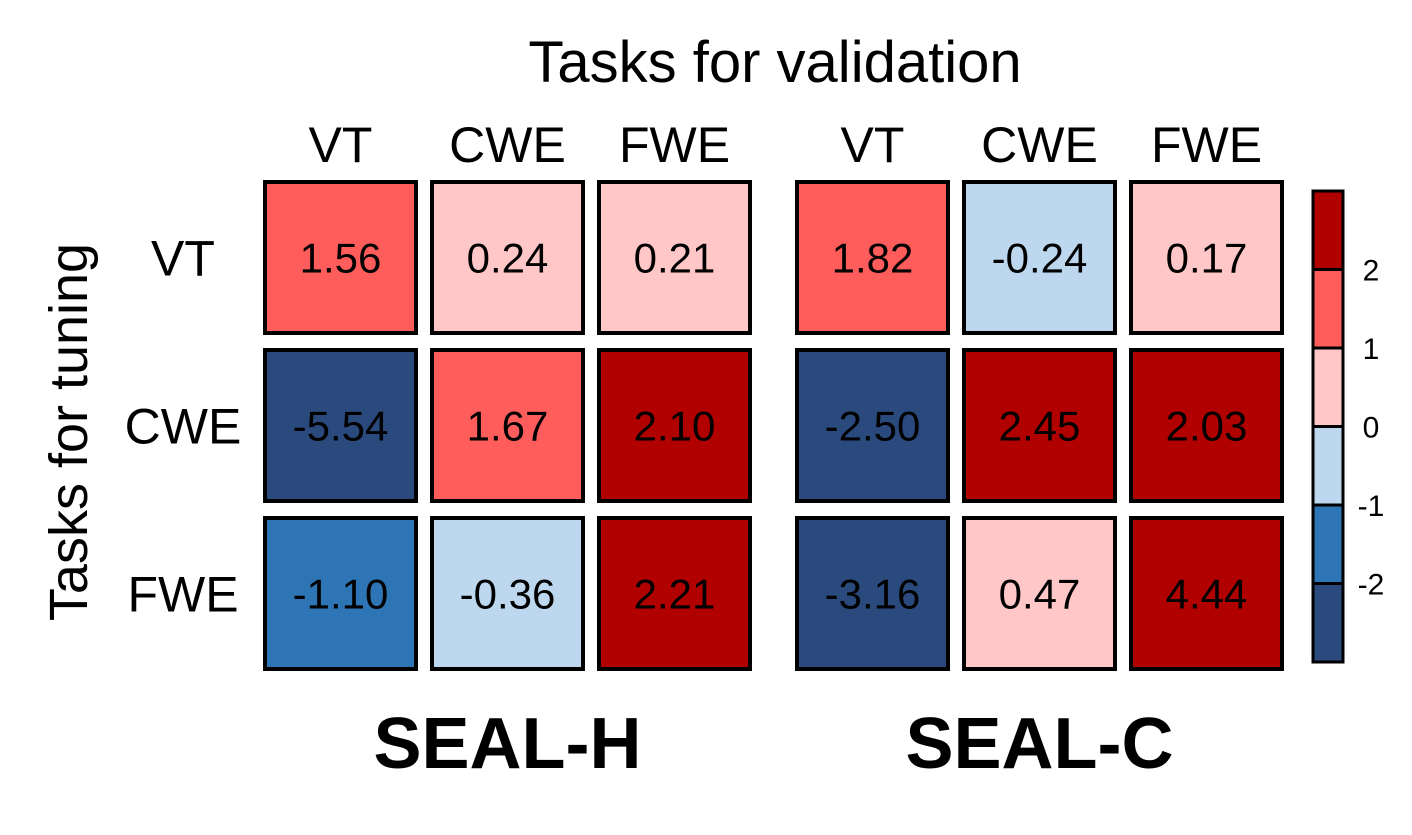  What do you see at coordinates (183, 259) in the screenshot?
I see `row-label: VT` at bounding box center [183, 259].